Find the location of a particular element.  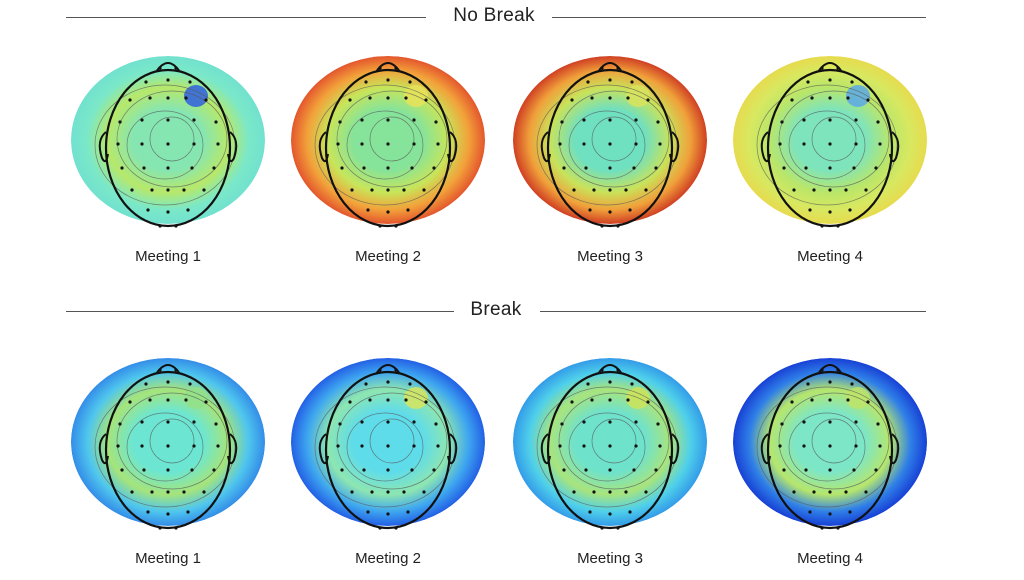

divider-right is located at coordinates (739, 17).